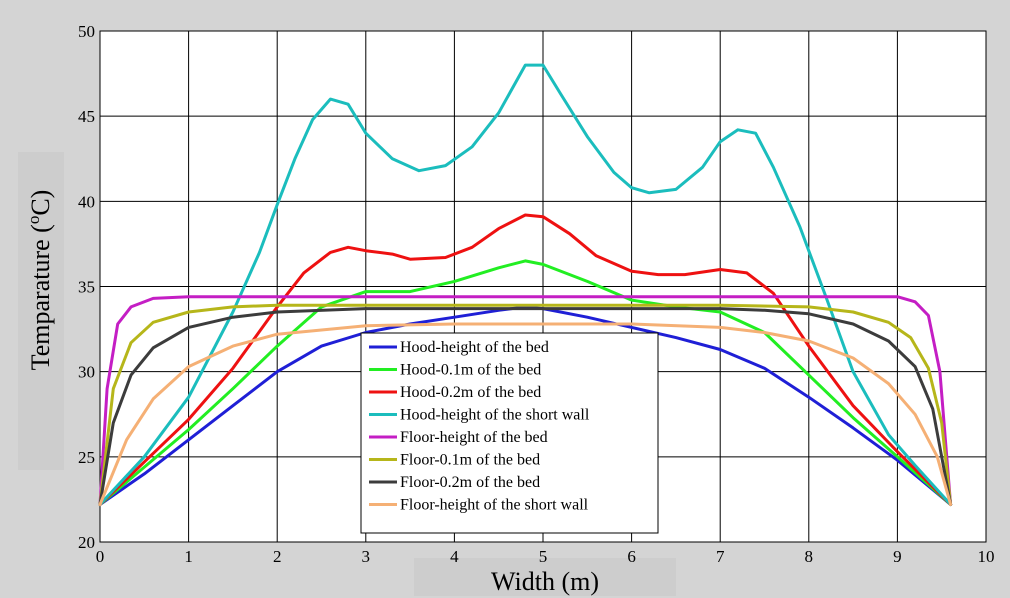  I want to click on y-tick-label: 25, so click(86, 457).